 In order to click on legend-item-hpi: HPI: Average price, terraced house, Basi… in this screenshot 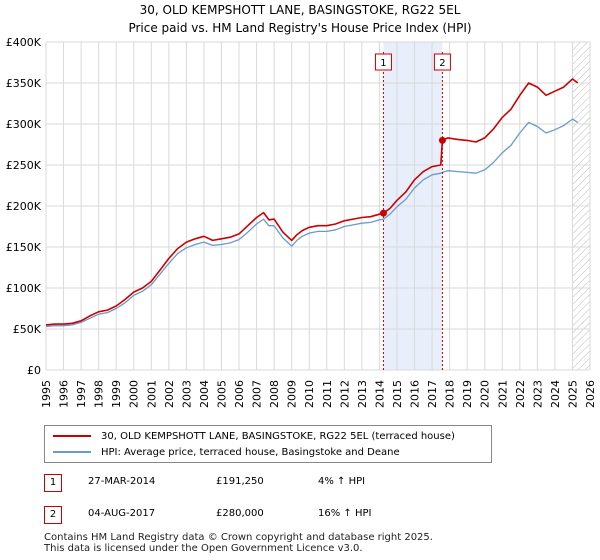, I will do `click(226, 452)`.